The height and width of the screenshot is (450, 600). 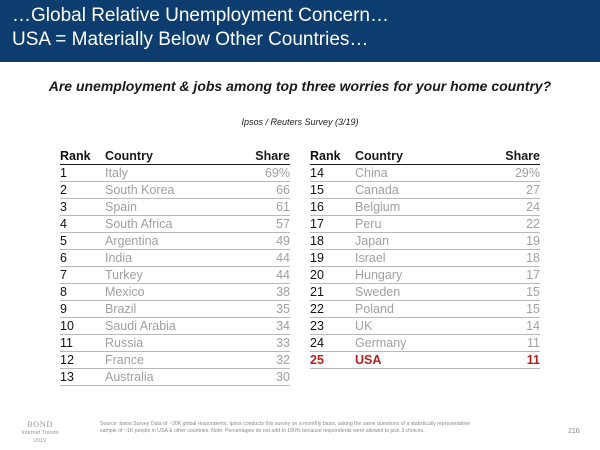 I want to click on rank-cell: 18, so click(x=332, y=241).